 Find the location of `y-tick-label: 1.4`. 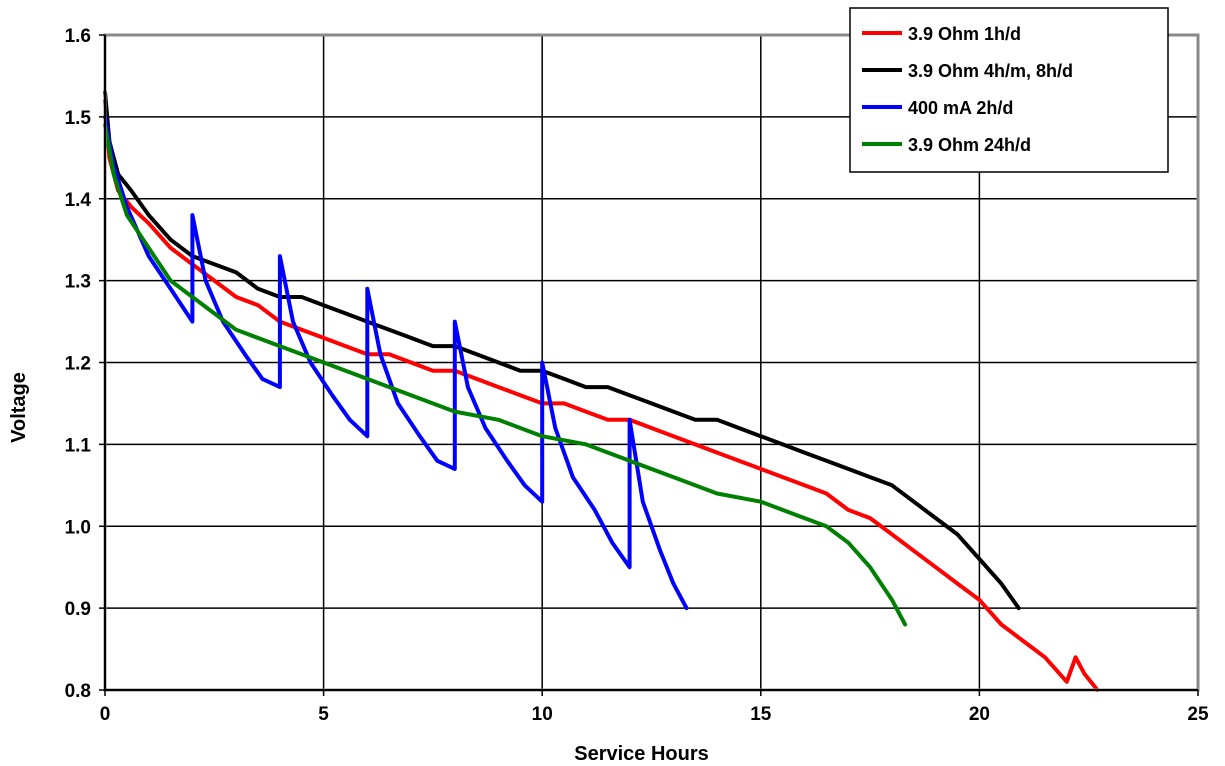

y-tick-label: 1.4 is located at coordinates (78, 200).